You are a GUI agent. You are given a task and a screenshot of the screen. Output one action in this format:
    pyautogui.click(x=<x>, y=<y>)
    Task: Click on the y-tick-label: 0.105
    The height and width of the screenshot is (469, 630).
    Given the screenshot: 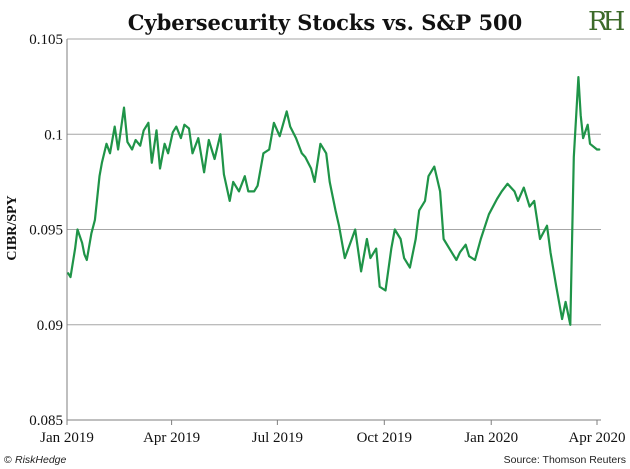 What is the action you would take?
    pyautogui.click(x=46, y=40)
    